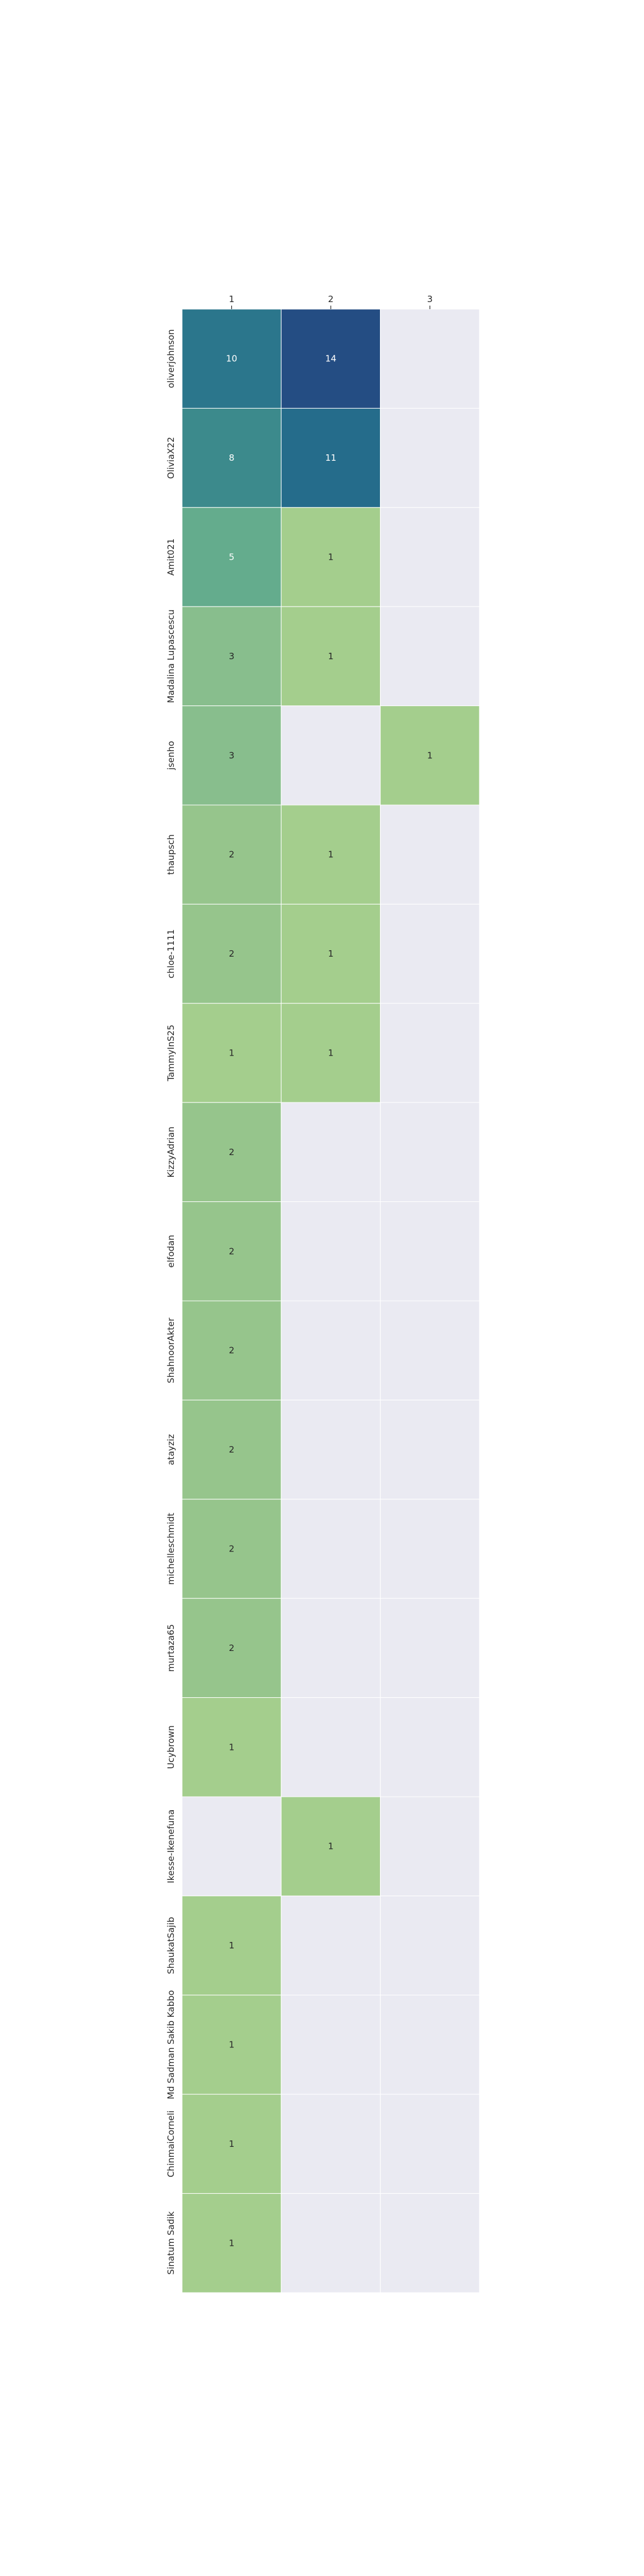 Image resolution: width=644 pixels, height=2576 pixels. I want to click on y-tick-label: oliverjohnson, so click(171, 358).